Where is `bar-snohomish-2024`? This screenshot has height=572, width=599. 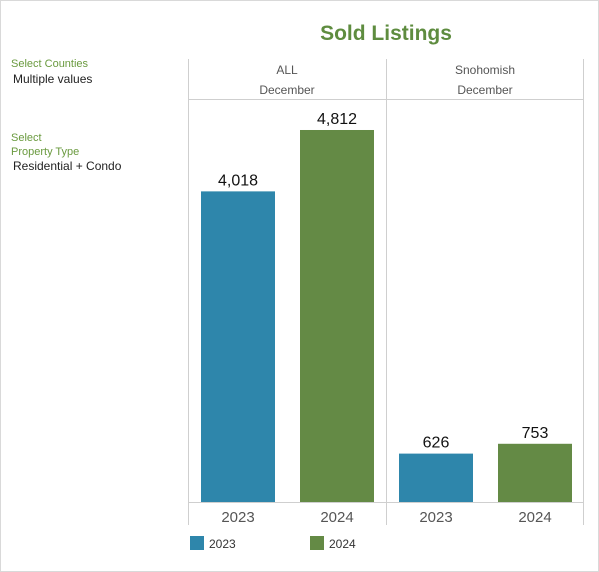 bar-snohomish-2024 is located at coordinates (535, 472).